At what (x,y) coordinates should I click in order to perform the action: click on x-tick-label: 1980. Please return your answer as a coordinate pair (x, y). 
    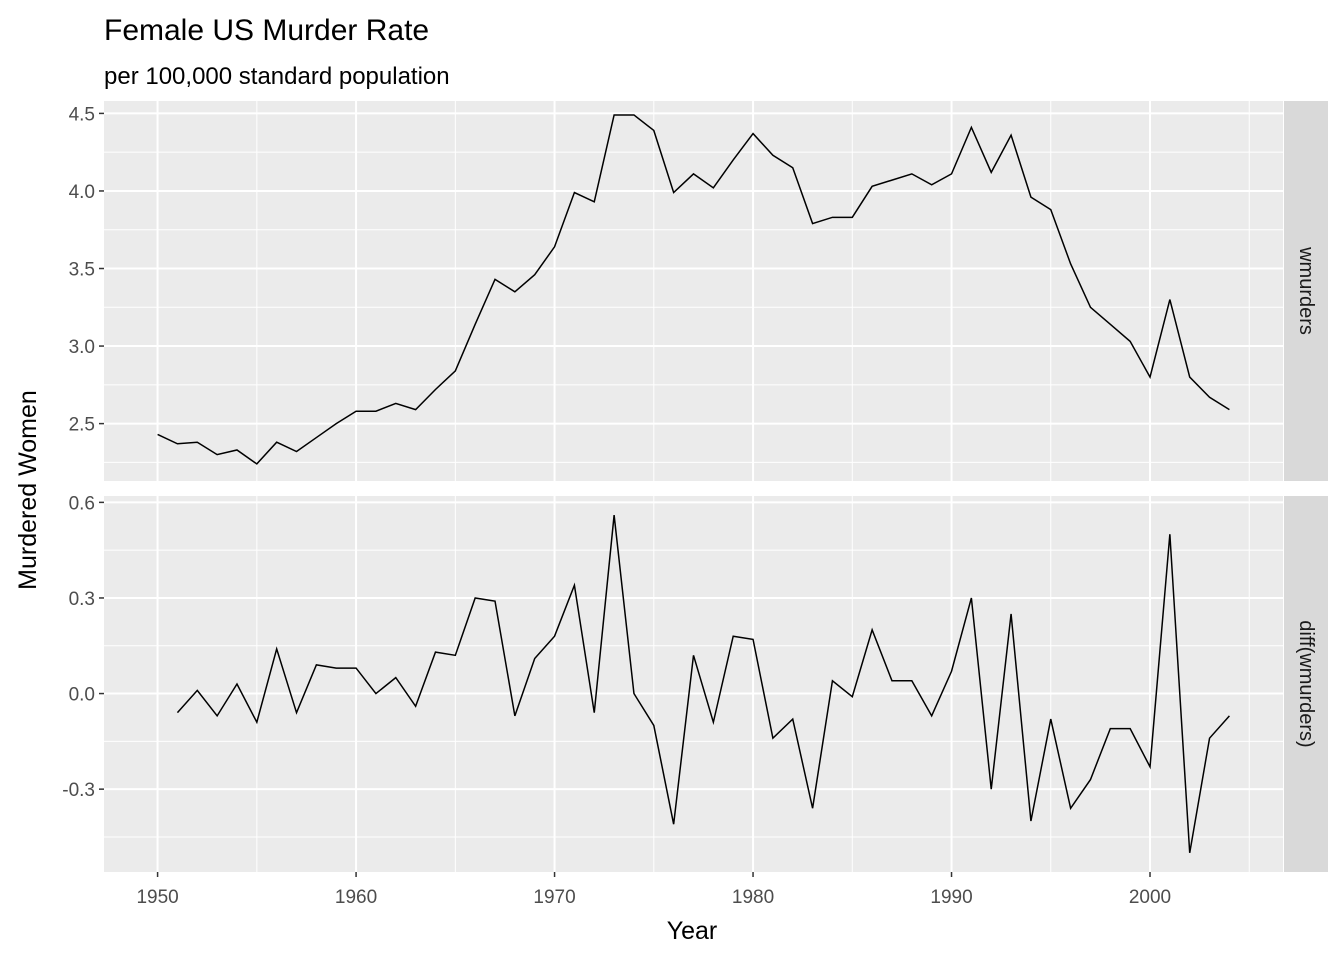
    Looking at the image, I should click on (753, 897).